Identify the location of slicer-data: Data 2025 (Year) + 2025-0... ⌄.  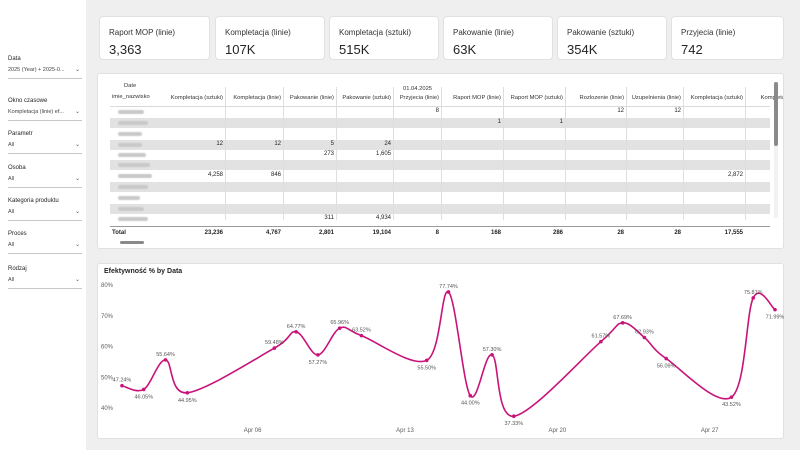
(45, 67).